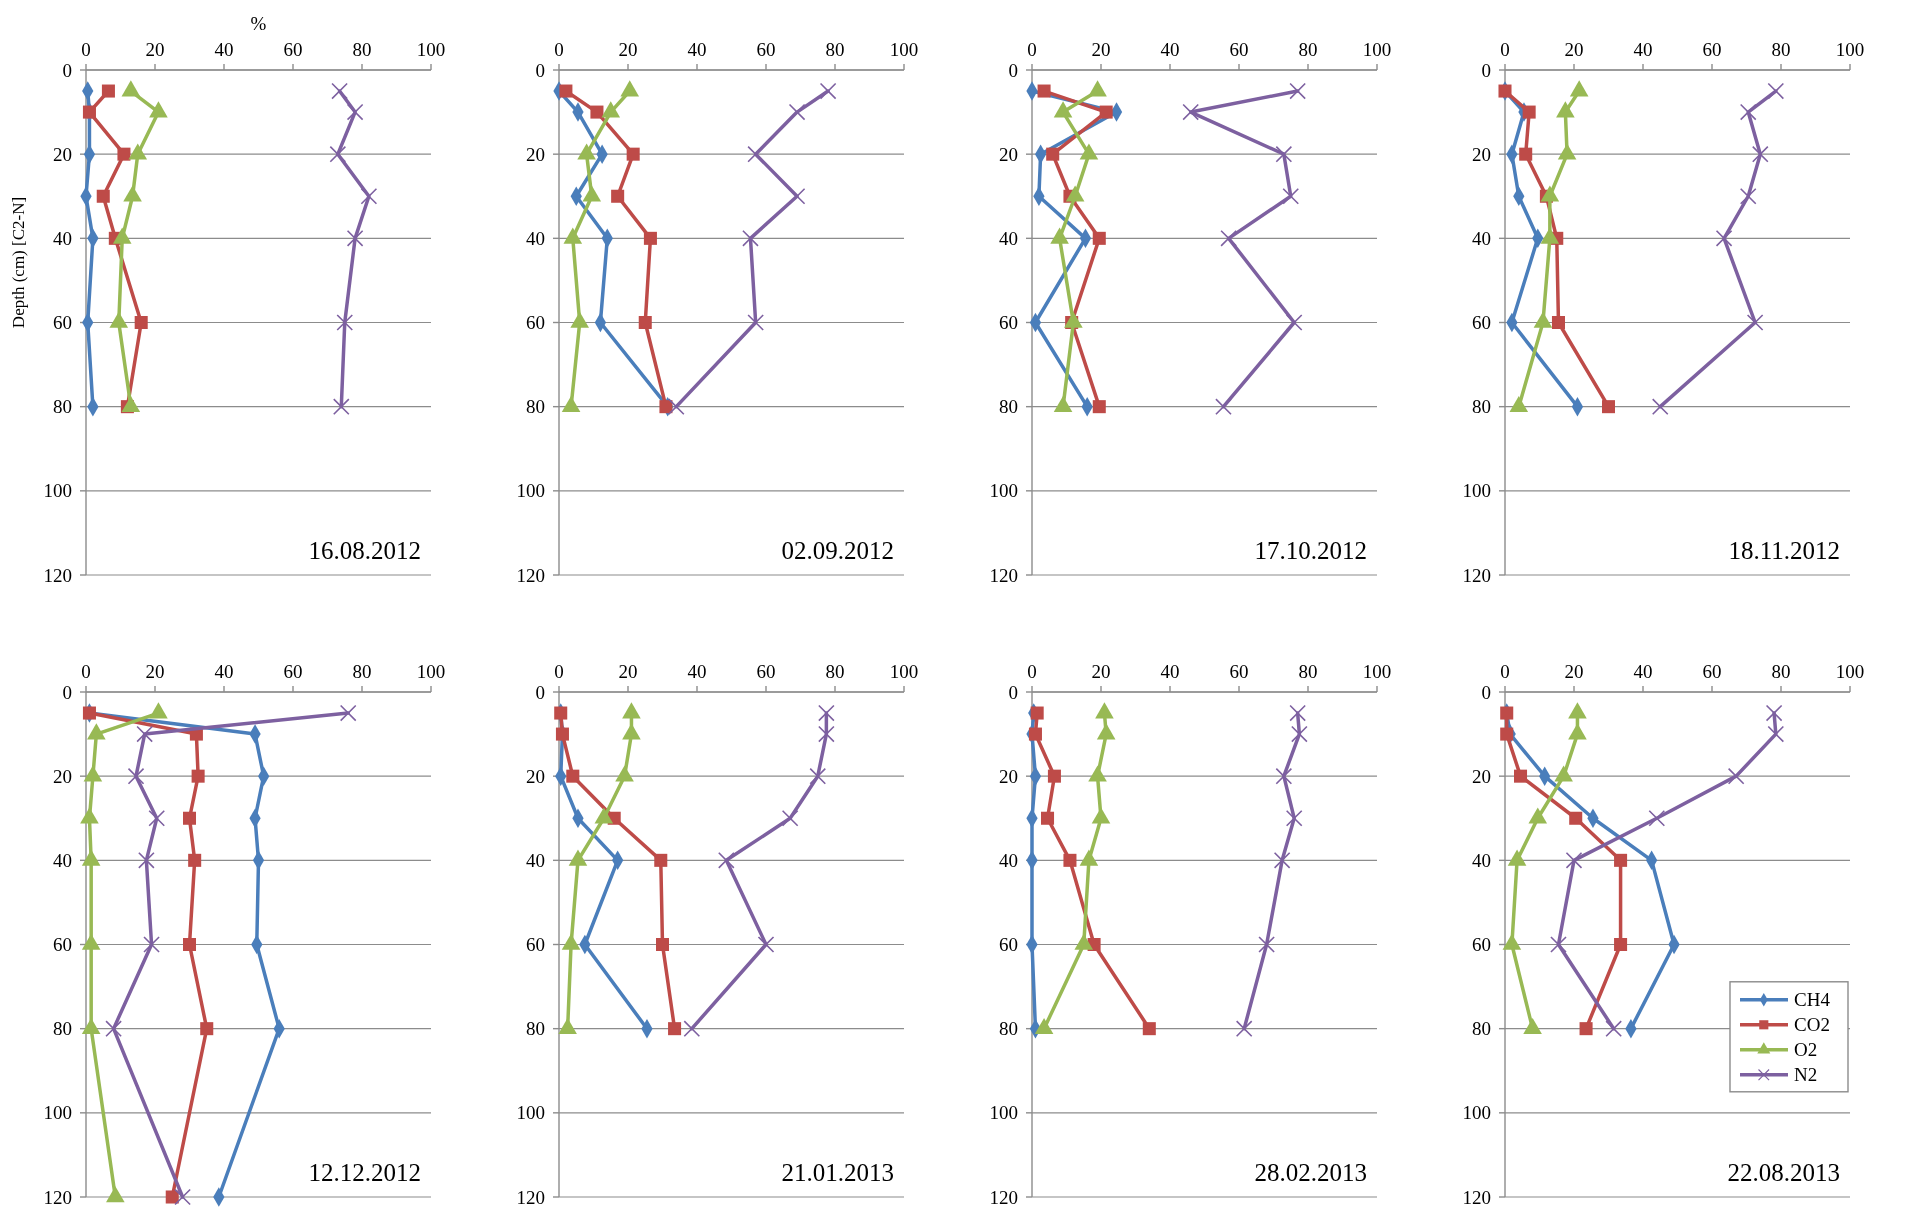 The width and height of the screenshot is (1910, 1216). What do you see at coordinates (62, 776) in the screenshot?
I see `y-tick-label: 20` at bounding box center [62, 776].